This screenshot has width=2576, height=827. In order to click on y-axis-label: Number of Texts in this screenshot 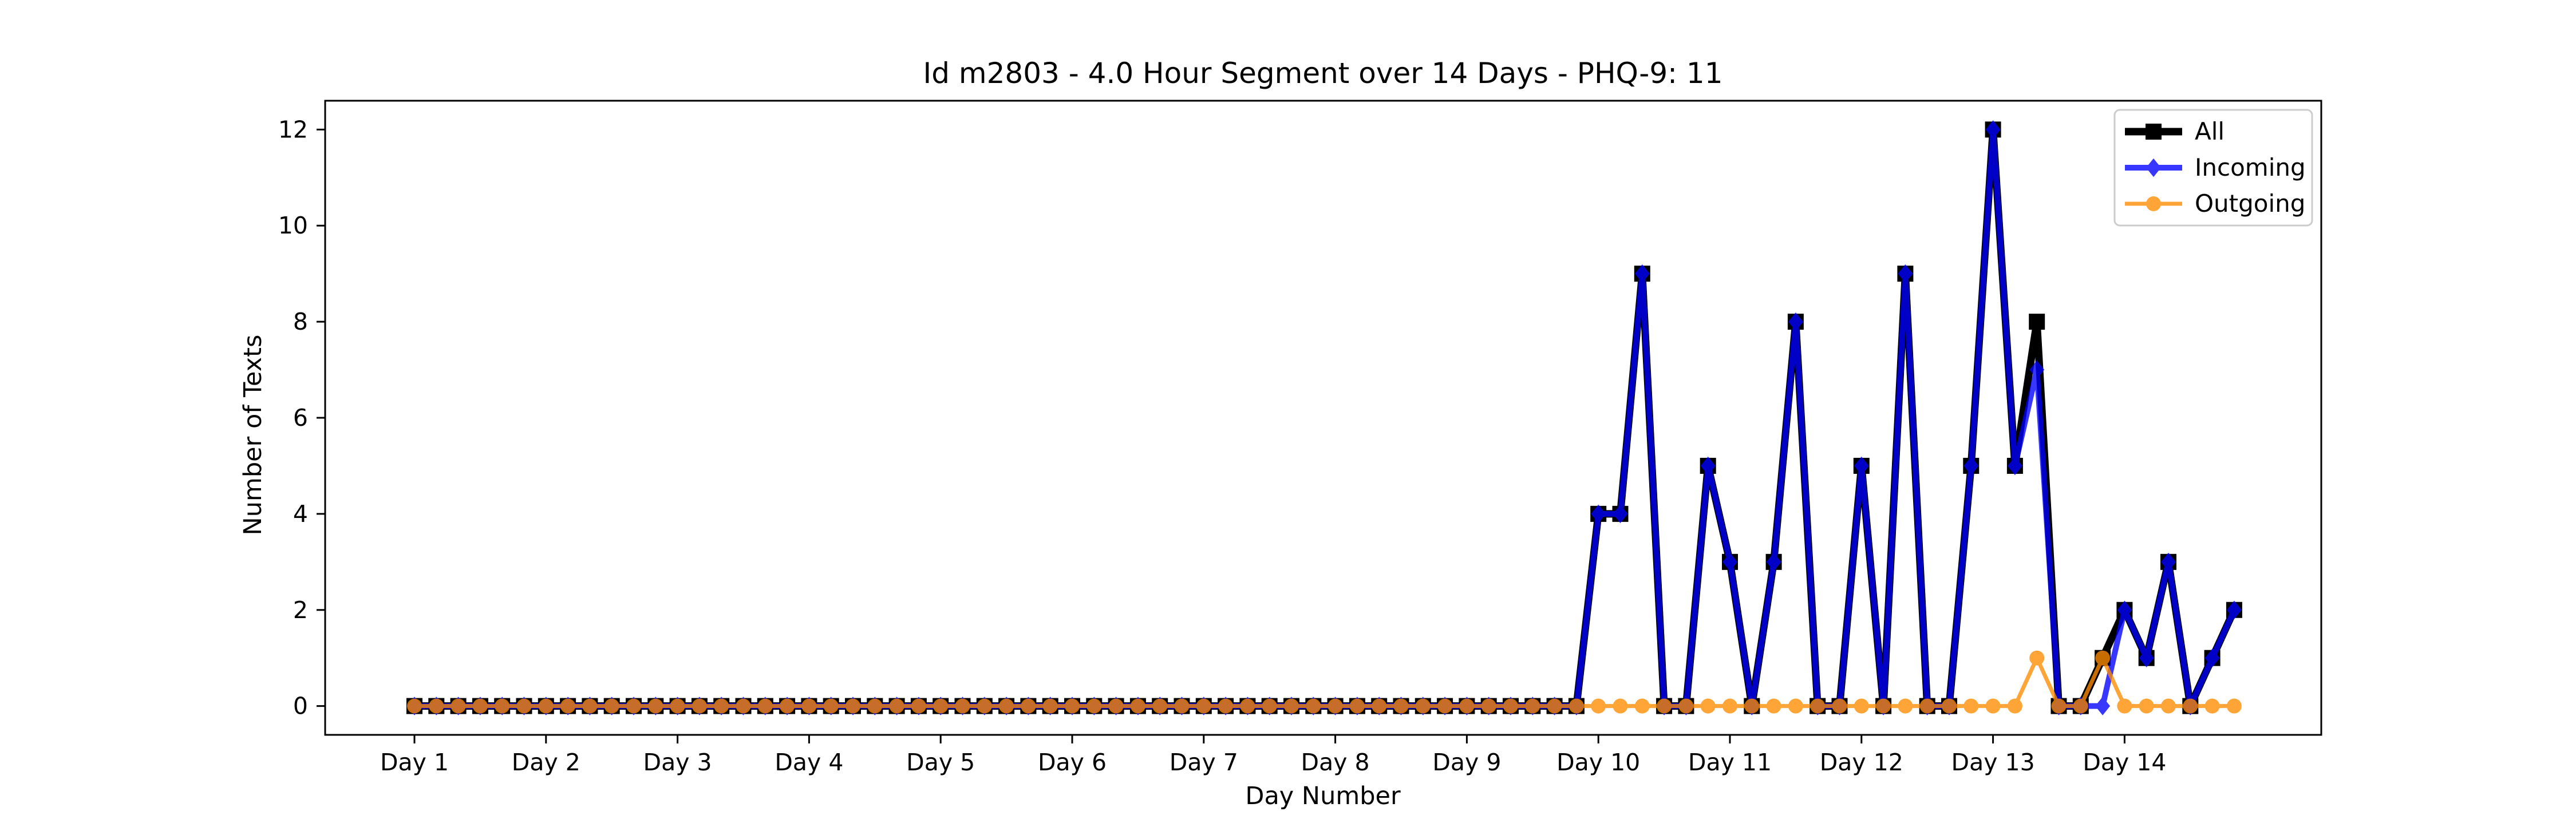, I will do `click(253, 435)`.